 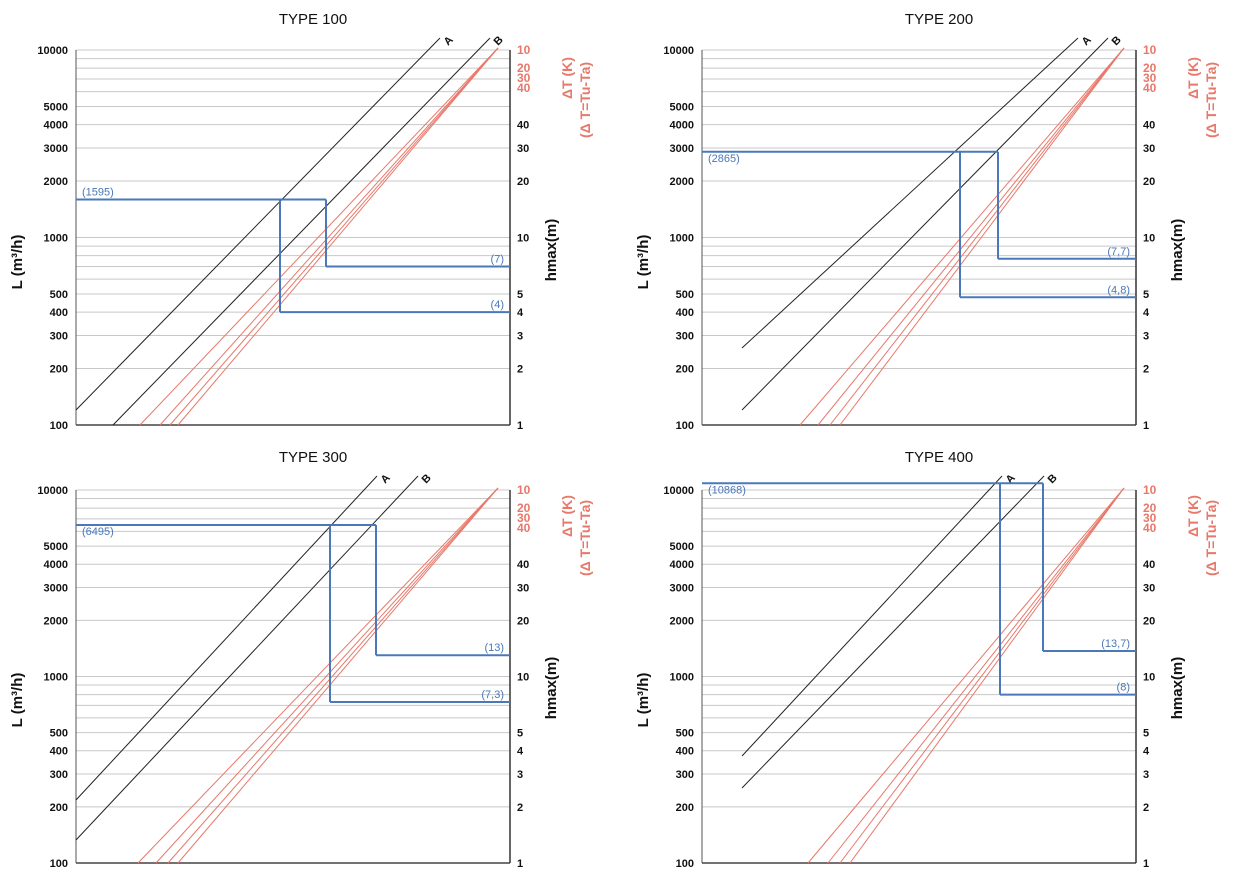 What do you see at coordinates (313, 19) in the screenshot?
I see `chart-title: TYPE 100` at bounding box center [313, 19].